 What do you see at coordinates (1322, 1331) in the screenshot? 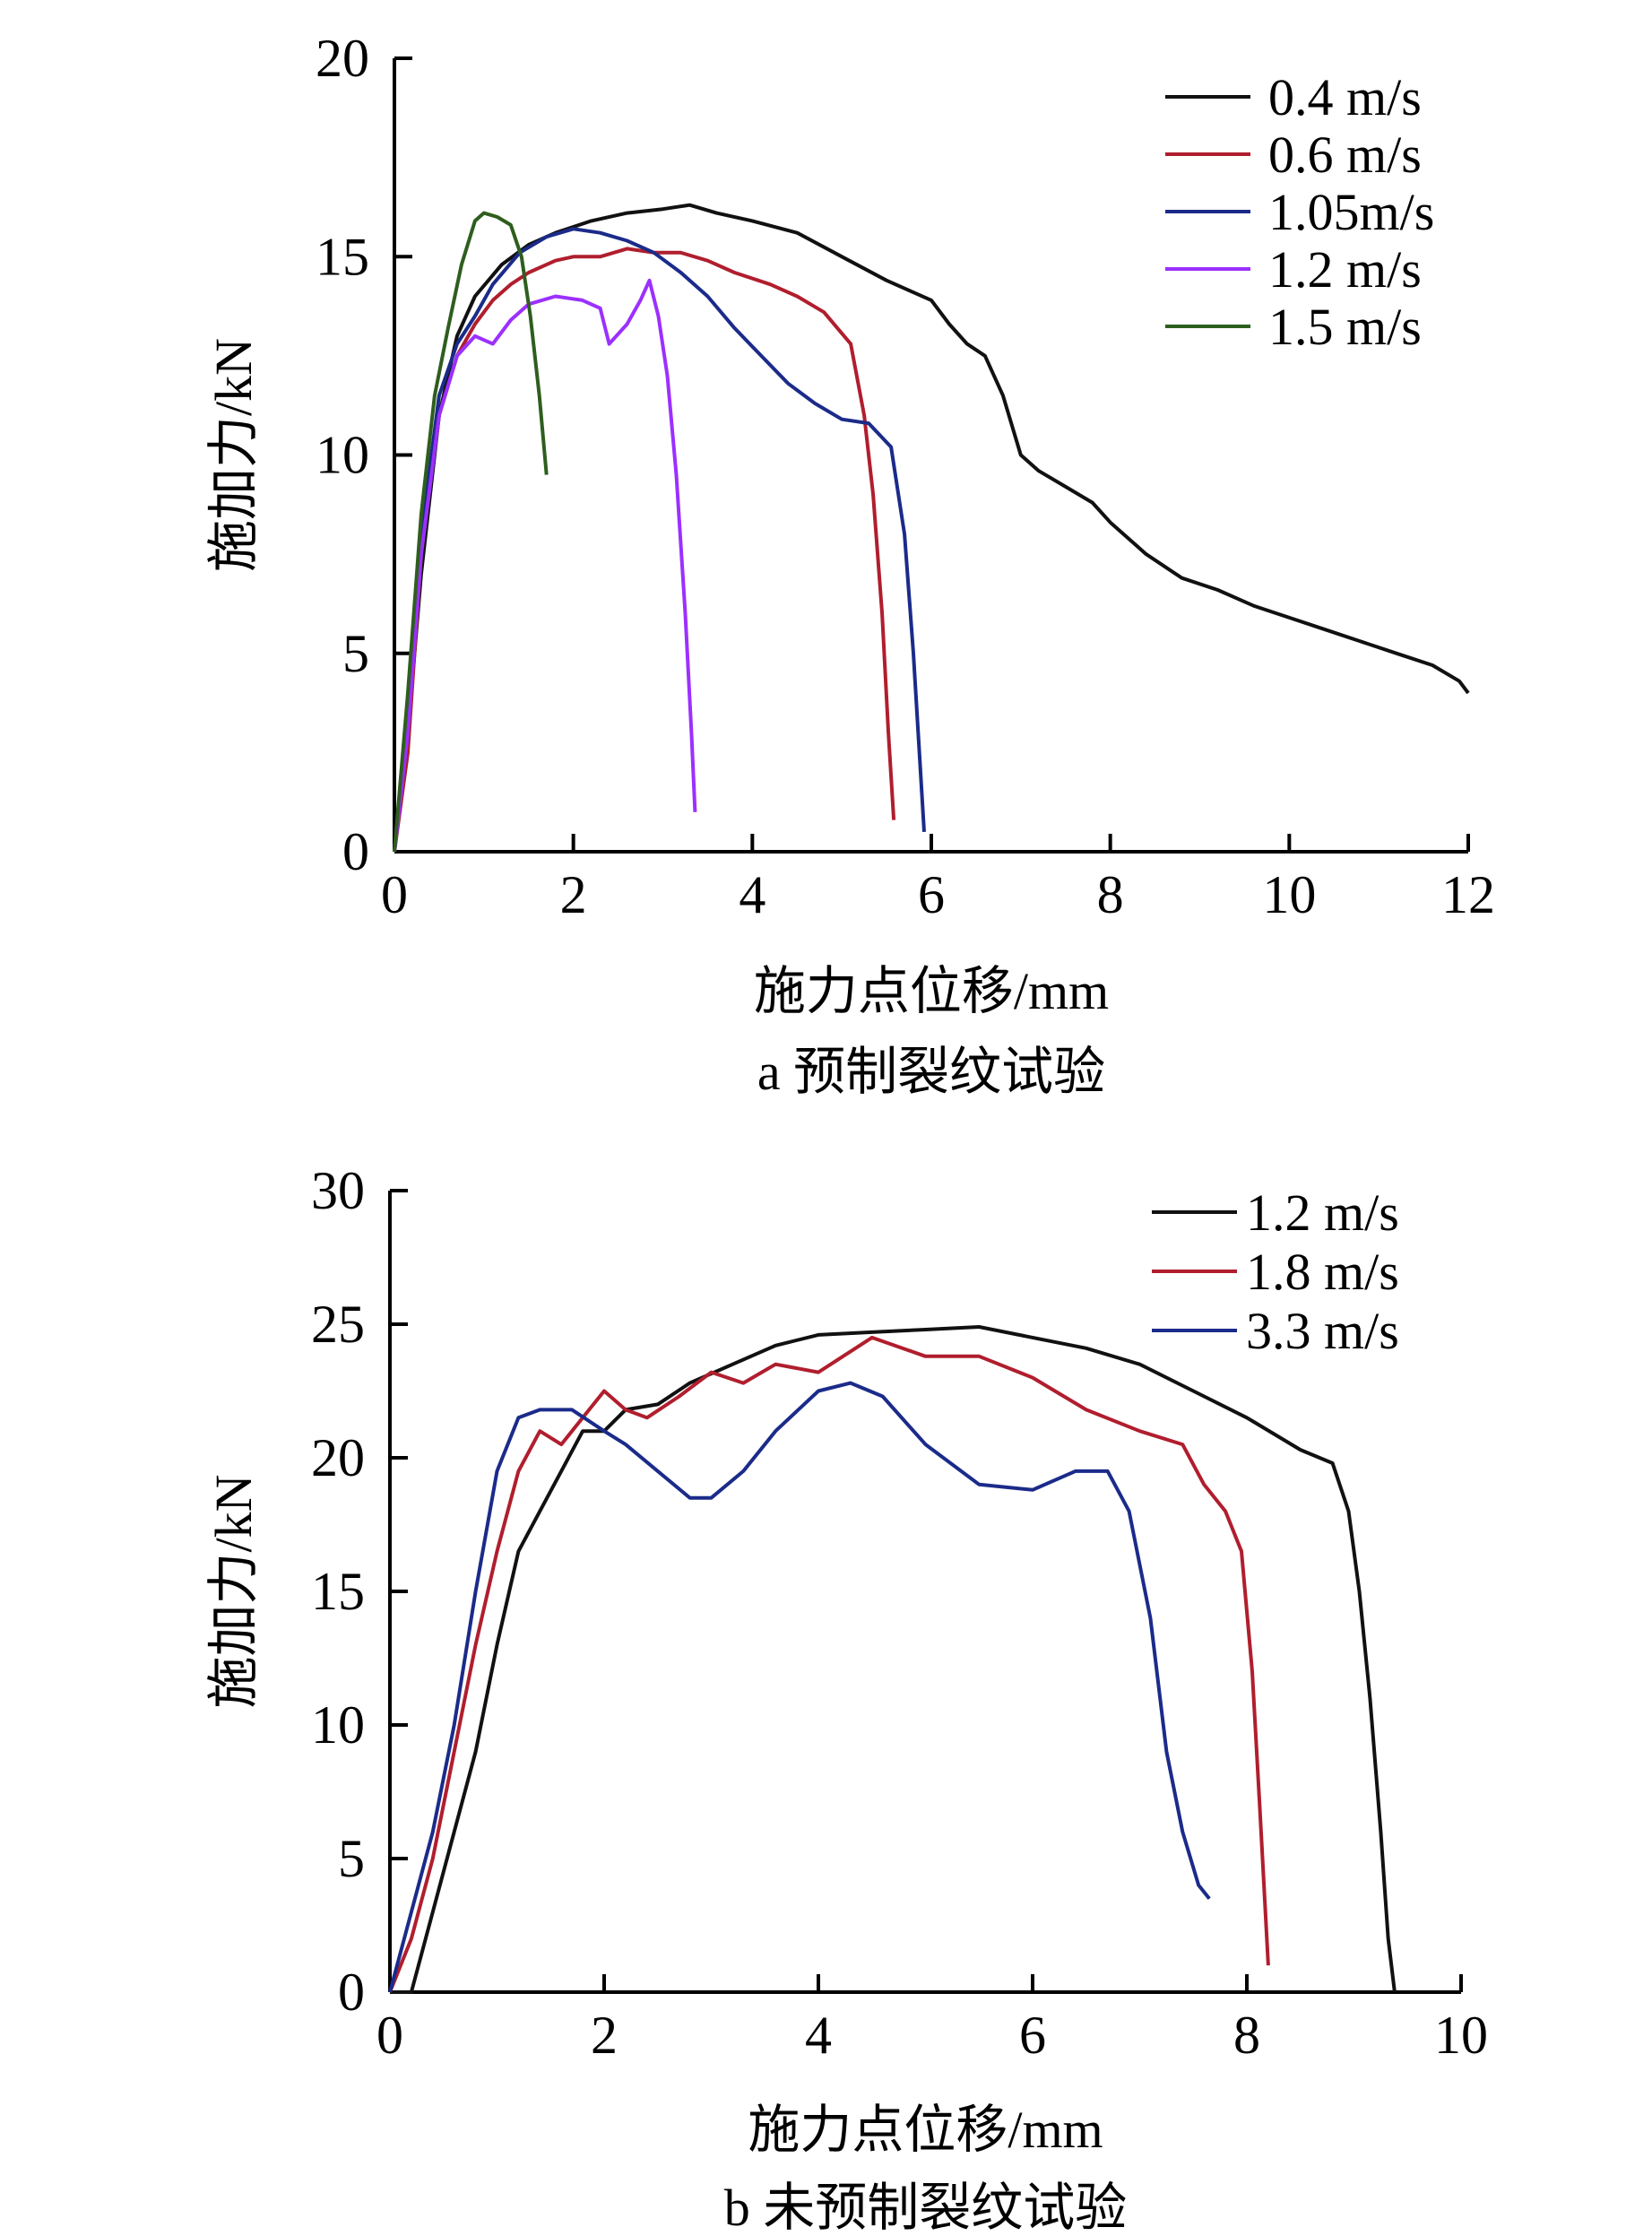
I see `legend-label: 3.3 m/s` at bounding box center [1322, 1331].